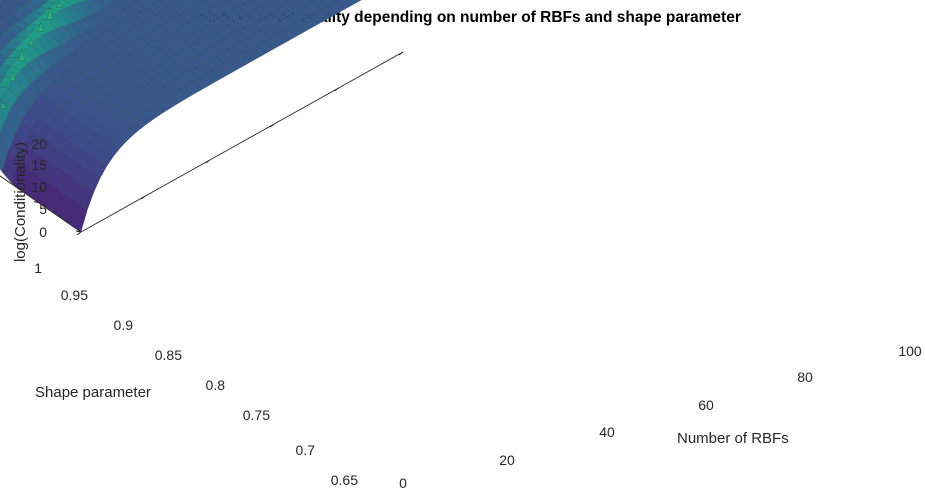 The width and height of the screenshot is (925, 492). Describe the element at coordinates (124, 325) in the screenshot. I see `y-tick-label: 0.9` at that location.